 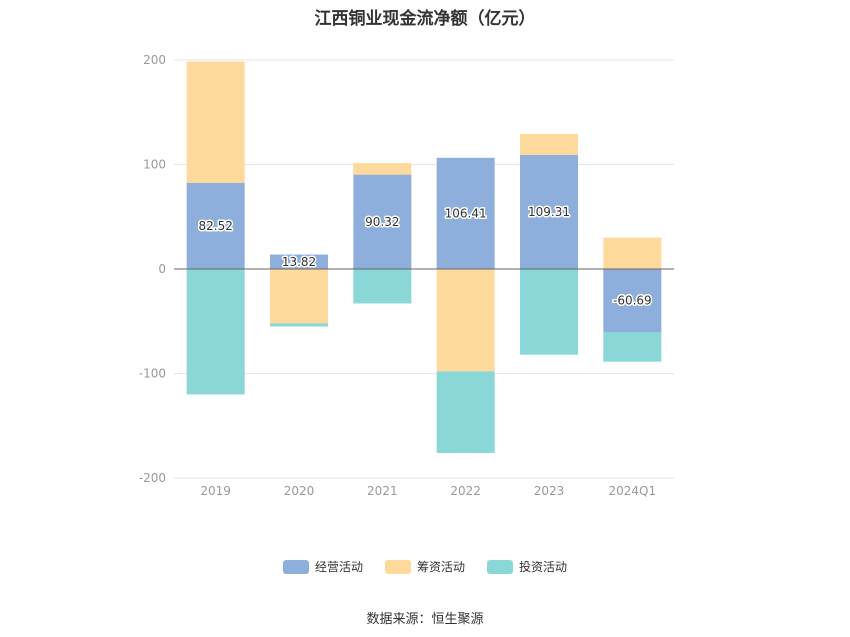 What do you see at coordinates (425, 19) in the screenshot?
I see `chart-title: 江西铜业现金流净额（亿元）` at bounding box center [425, 19].